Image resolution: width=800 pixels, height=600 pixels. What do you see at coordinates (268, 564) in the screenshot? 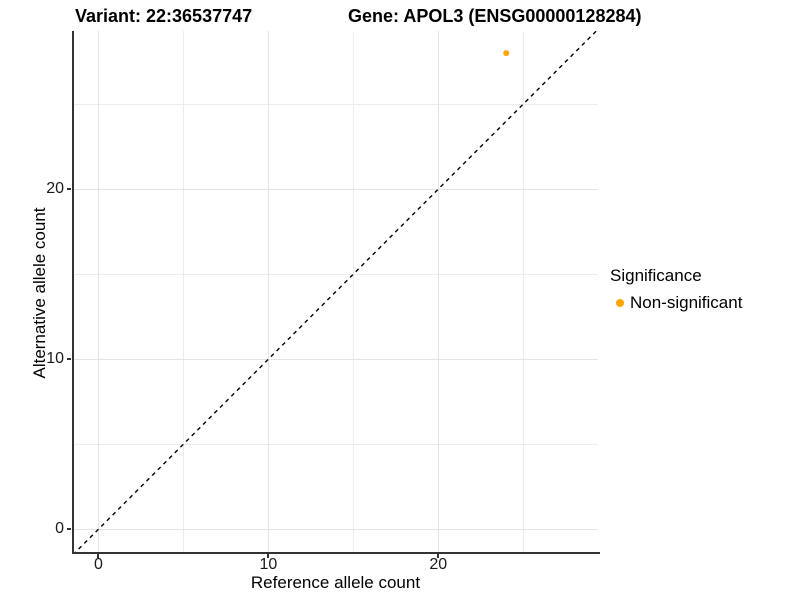
I see `x-tick-label: 10` at bounding box center [268, 564].